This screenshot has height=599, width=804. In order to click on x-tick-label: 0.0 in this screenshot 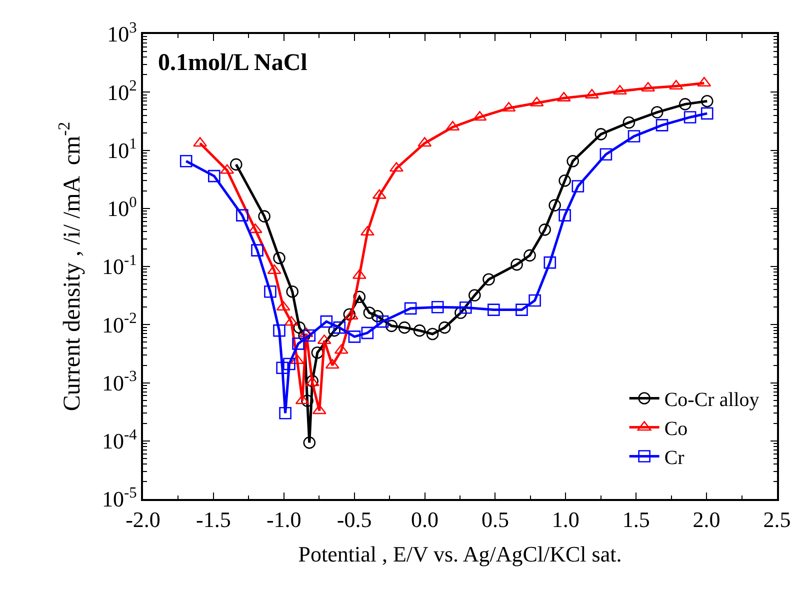, I will do `click(425, 519)`.